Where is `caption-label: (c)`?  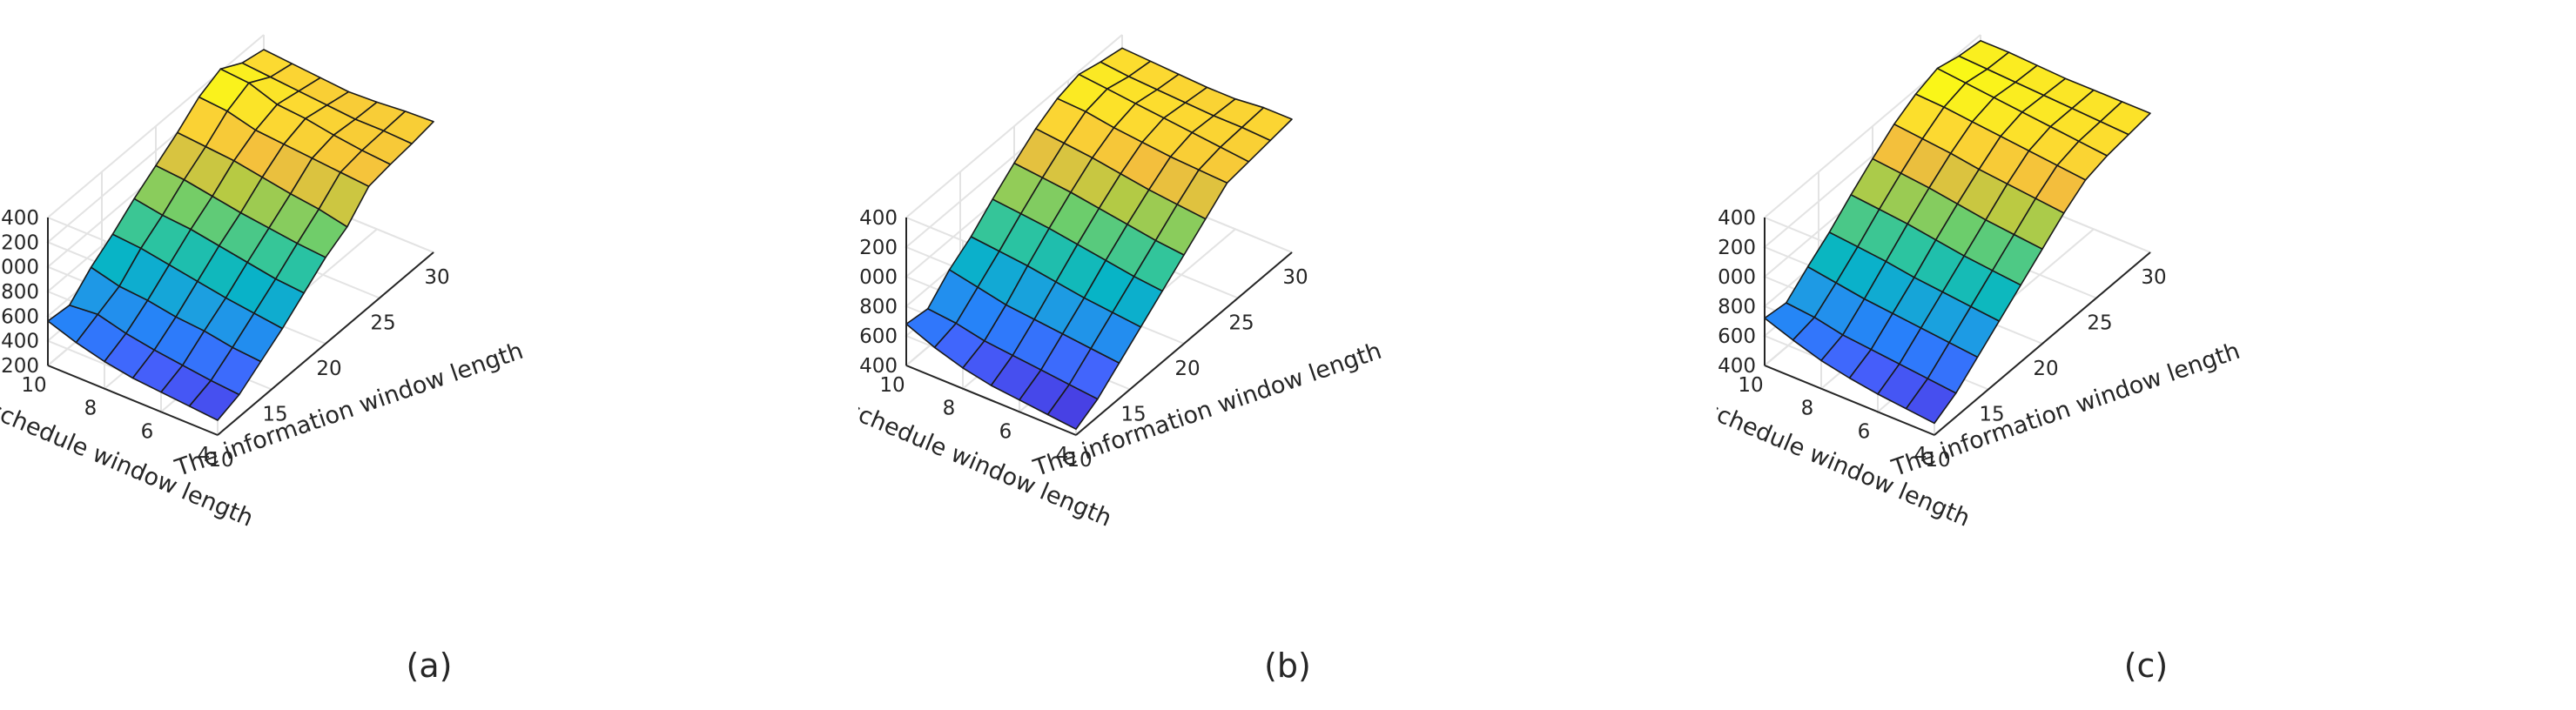 caption-label: (c) is located at coordinates (2146, 665).